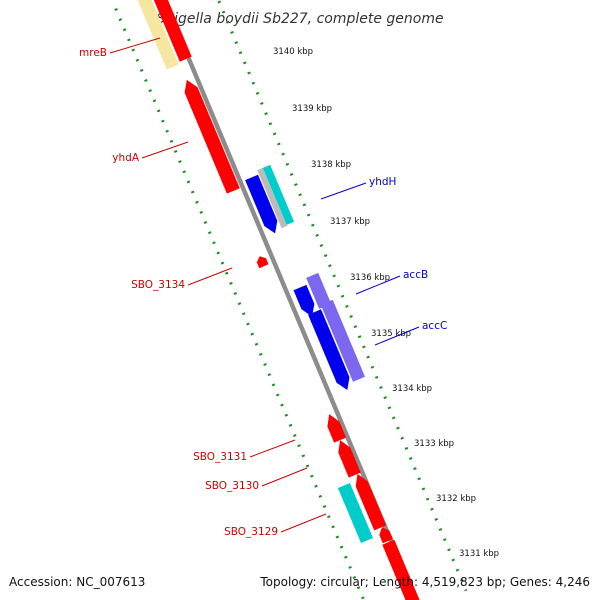 The height and width of the screenshot is (600, 600). What do you see at coordinates (386, 535) in the screenshot?
I see `gene-sbo-3128-arrow` at bounding box center [386, 535].